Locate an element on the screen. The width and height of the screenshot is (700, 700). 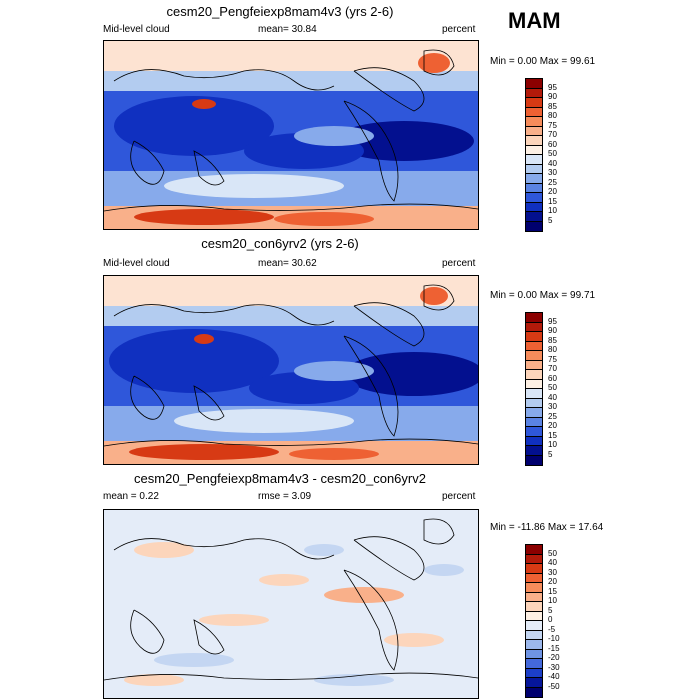
panel-1-minmax: Min = 0.00 Max = 99.61 is located at coordinates (543, 61).